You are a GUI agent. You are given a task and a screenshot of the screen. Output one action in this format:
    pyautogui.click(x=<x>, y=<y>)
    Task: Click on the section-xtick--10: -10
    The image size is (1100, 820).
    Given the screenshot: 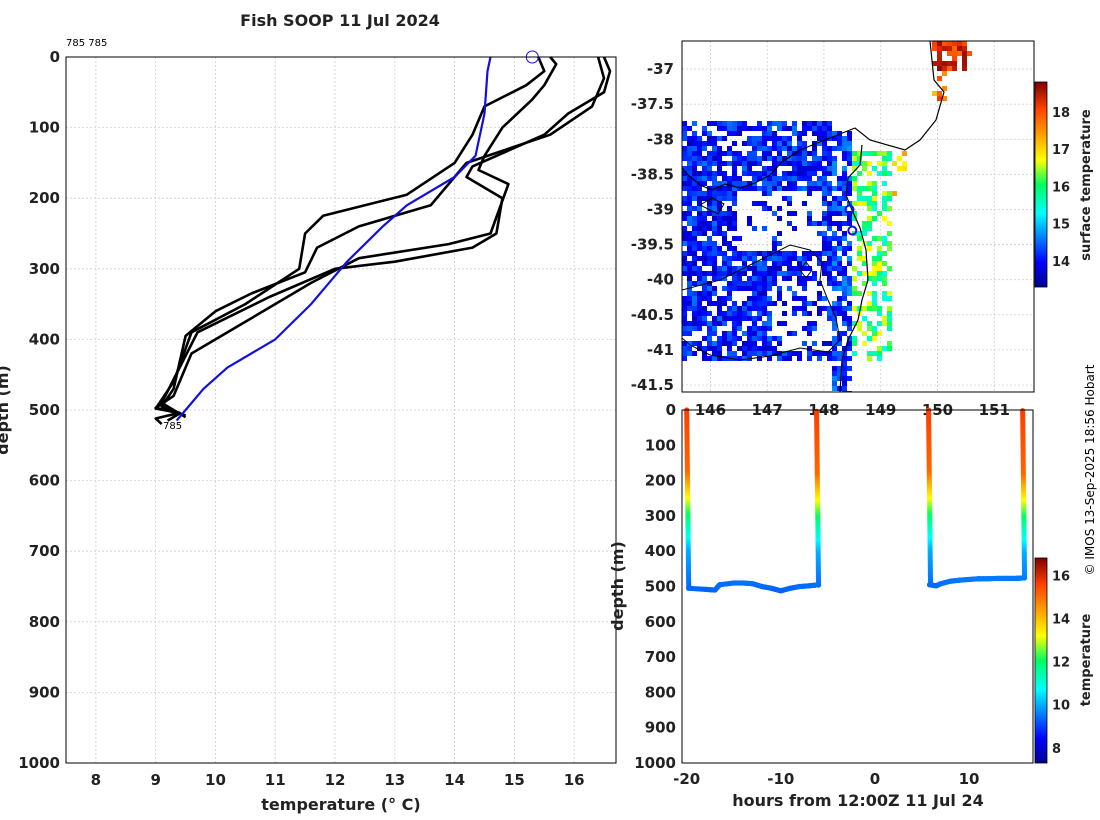 What is the action you would take?
    pyautogui.click(x=780, y=779)
    